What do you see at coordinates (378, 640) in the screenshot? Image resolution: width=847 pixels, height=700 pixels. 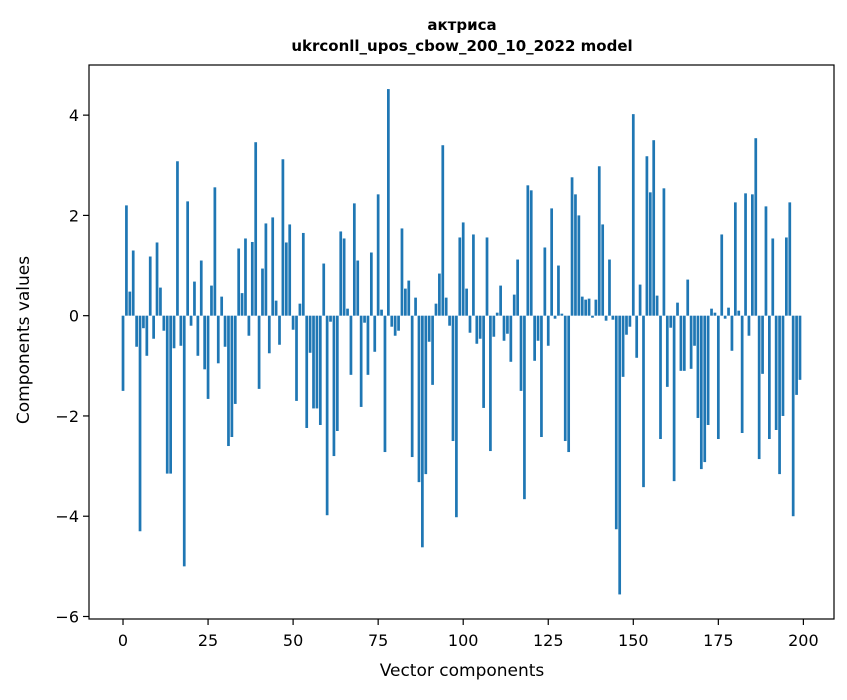 I see `x-tick-label: 75` at bounding box center [378, 640].